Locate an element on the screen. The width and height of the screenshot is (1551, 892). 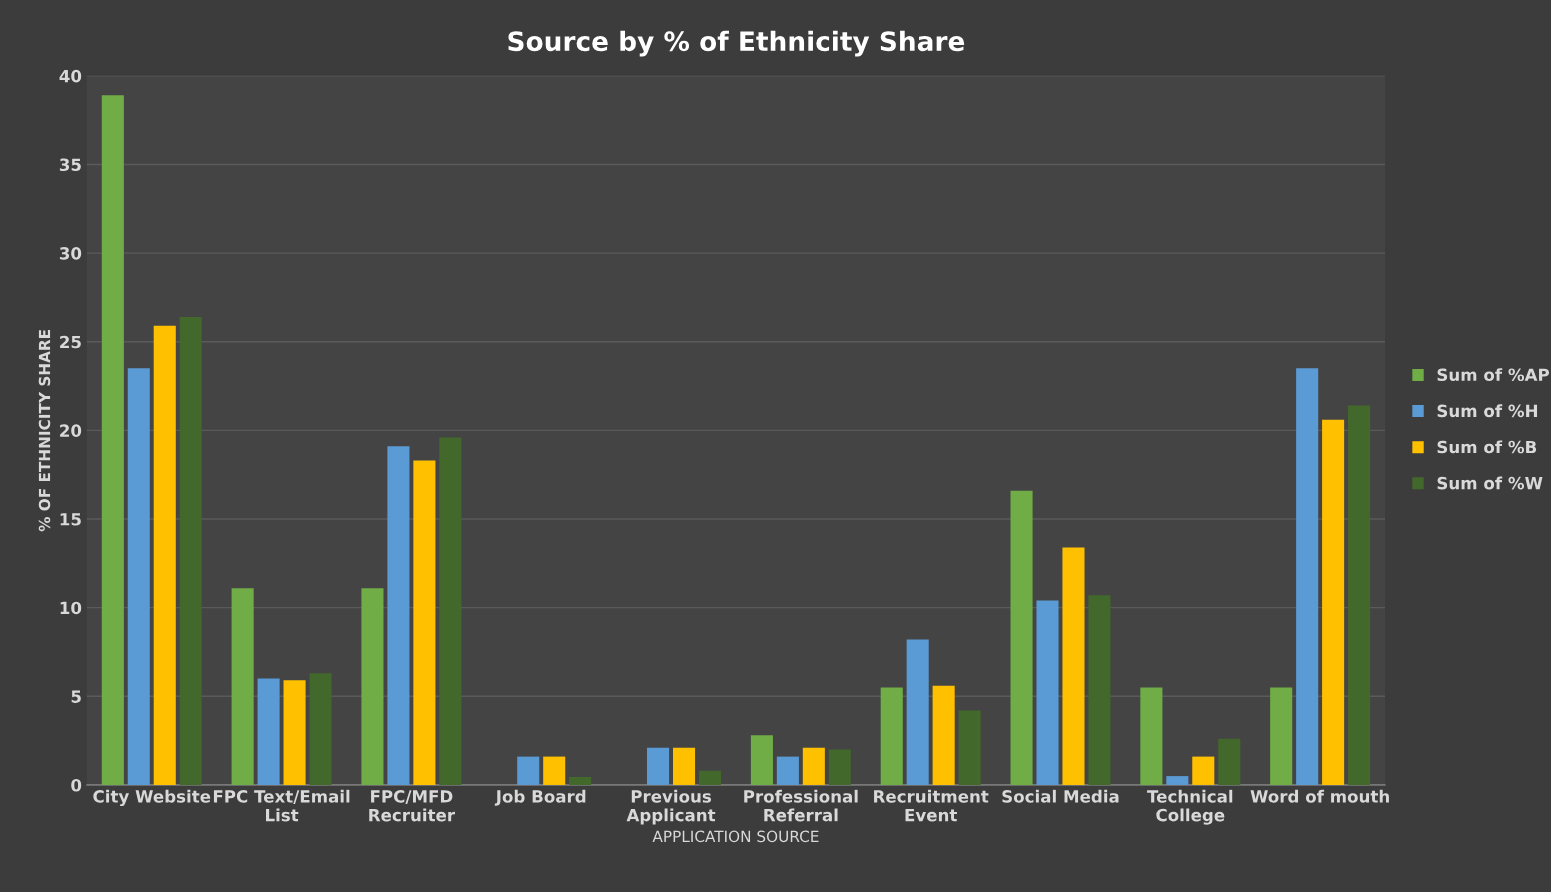
y-tick-label: 15 is located at coordinates (70, 519).